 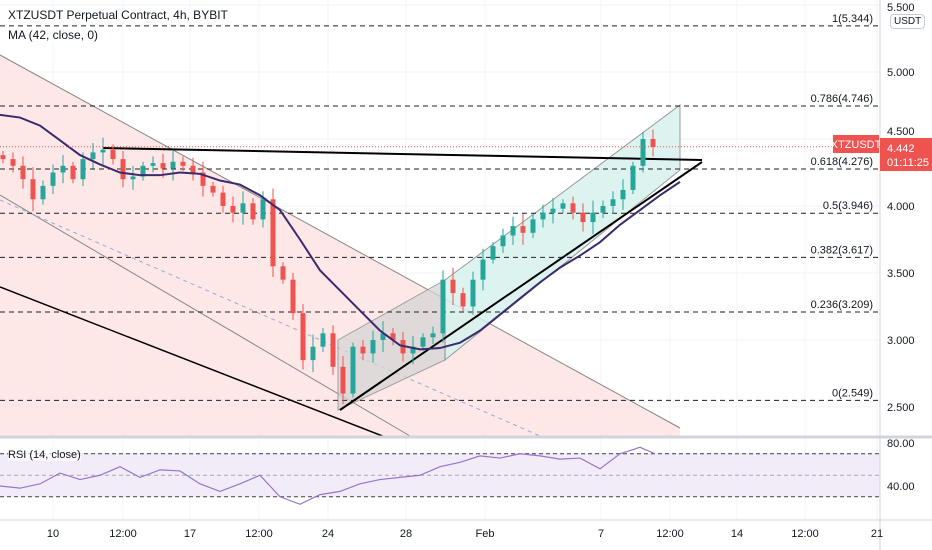 What do you see at coordinates (901, 274) in the screenshot?
I see `price-tick: 3.500` at bounding box center [901, 274].